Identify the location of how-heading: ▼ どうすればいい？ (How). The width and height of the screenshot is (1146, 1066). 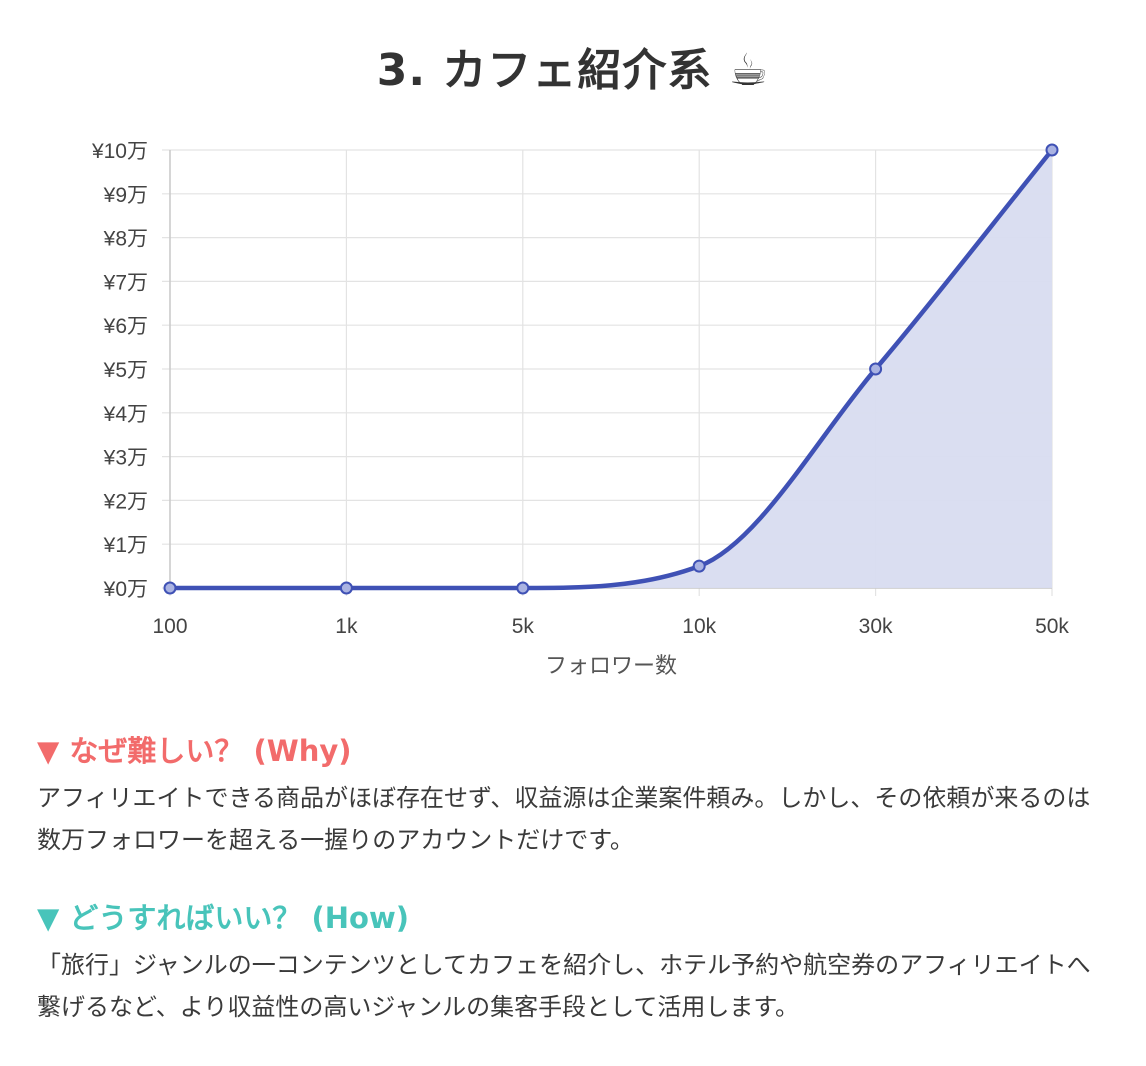
(223, 918).